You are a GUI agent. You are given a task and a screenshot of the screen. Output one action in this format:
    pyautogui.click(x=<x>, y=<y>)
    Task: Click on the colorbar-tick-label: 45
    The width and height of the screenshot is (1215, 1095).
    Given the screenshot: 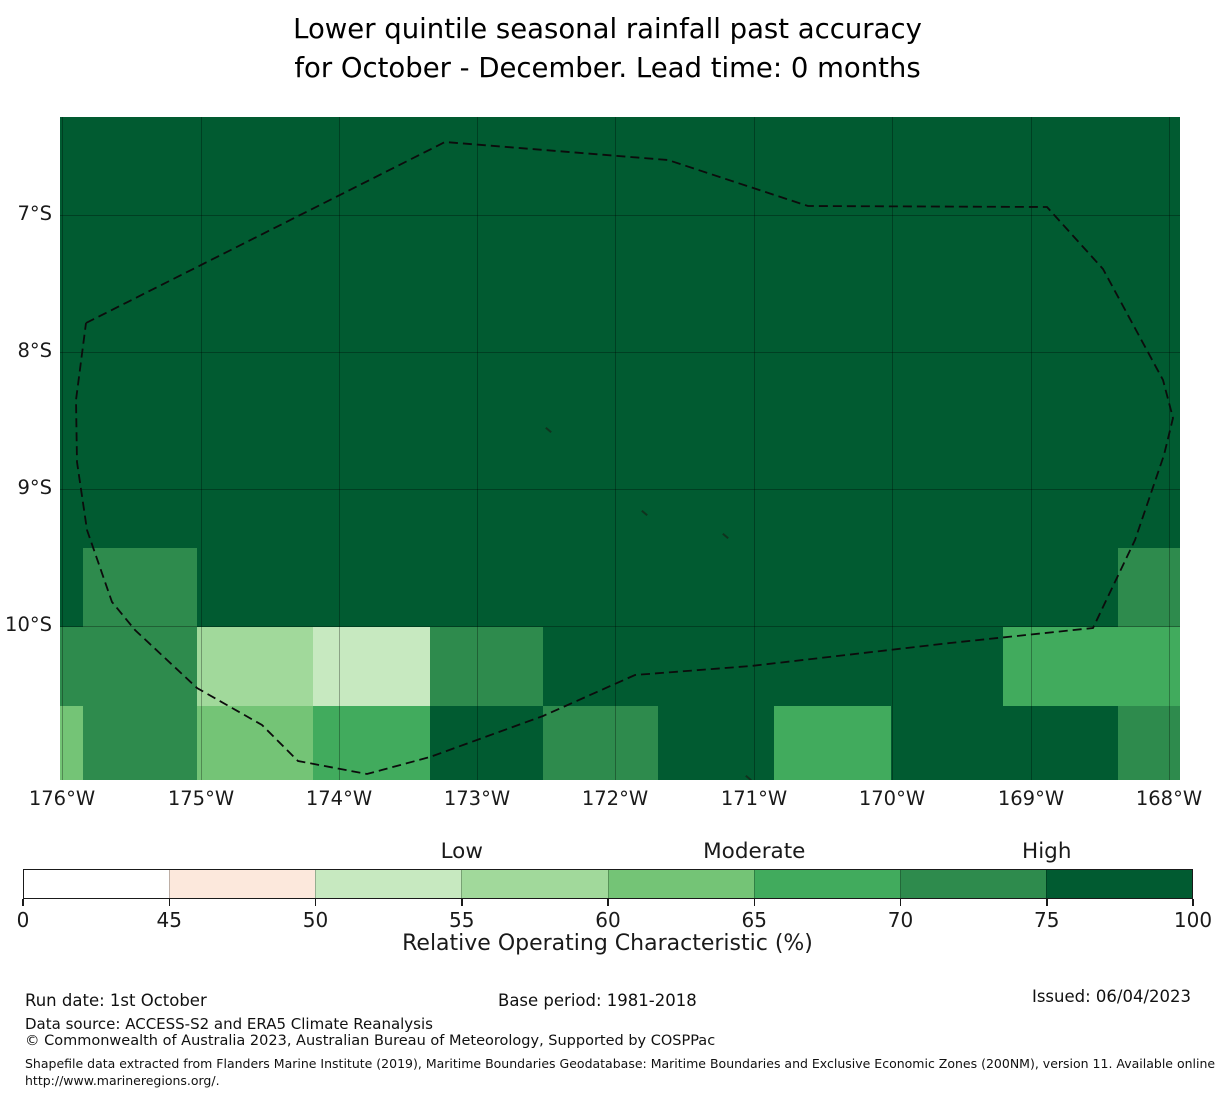 What is the action you would take?
    pyautogui.click(x=169, y=920)
    